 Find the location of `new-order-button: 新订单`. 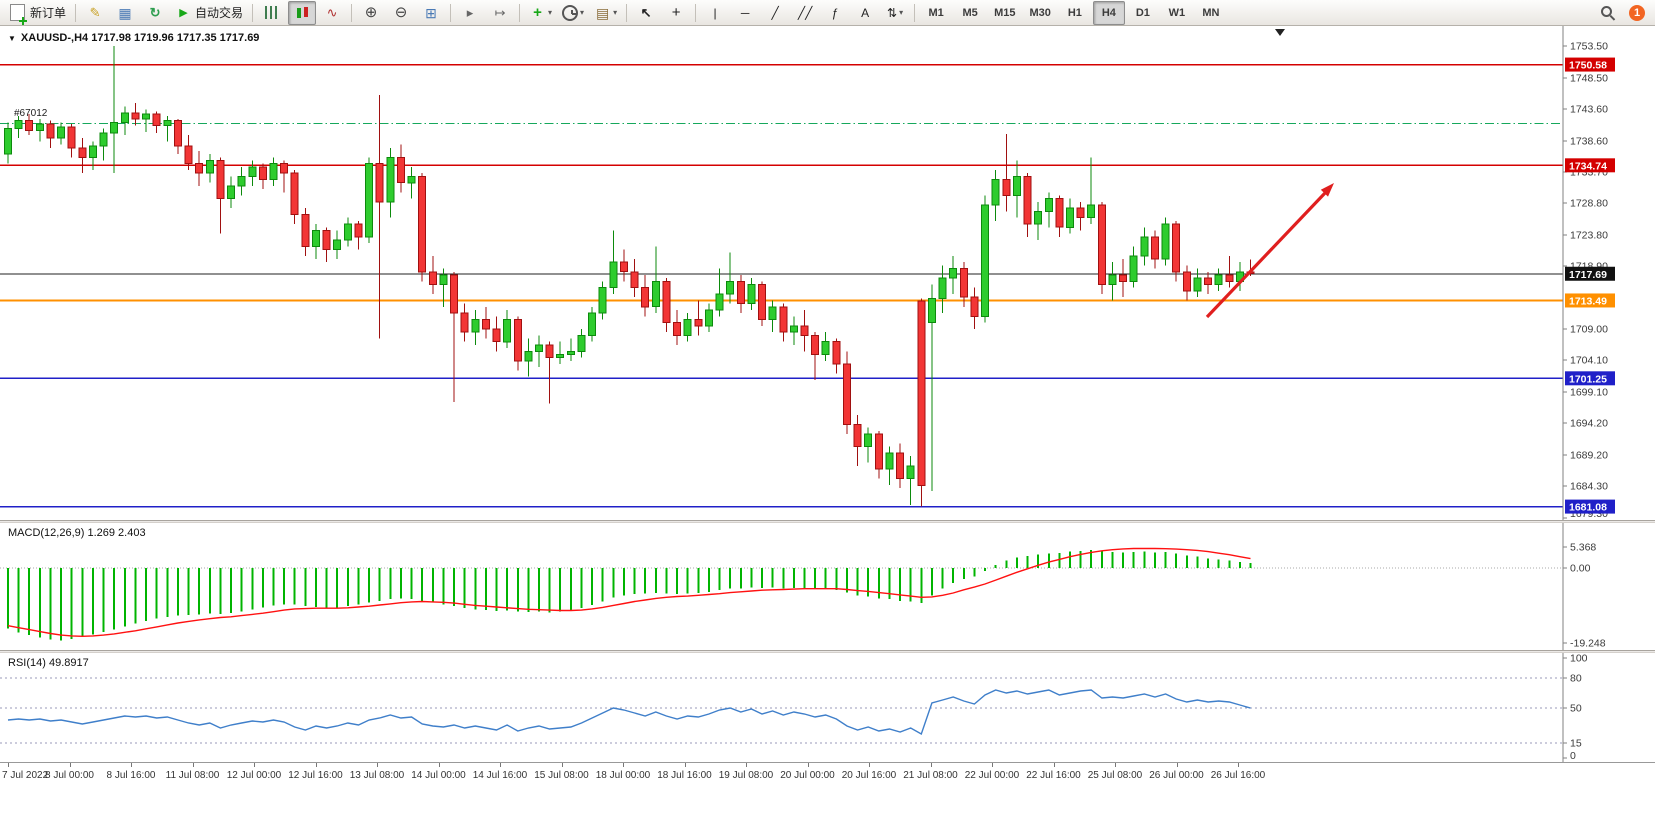

new-order-button: 新订单 is located at coordinates (37, 13).